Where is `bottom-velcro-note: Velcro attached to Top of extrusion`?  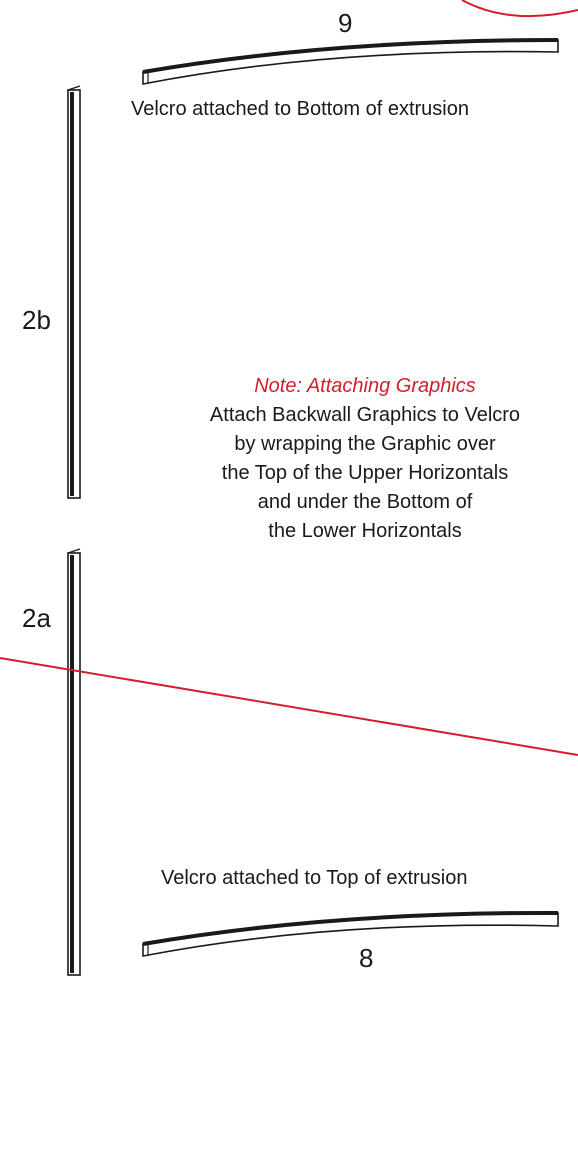 bottom-velcro-note: Velcro attached to Top of extrusion is located at coordinates (314, 878).